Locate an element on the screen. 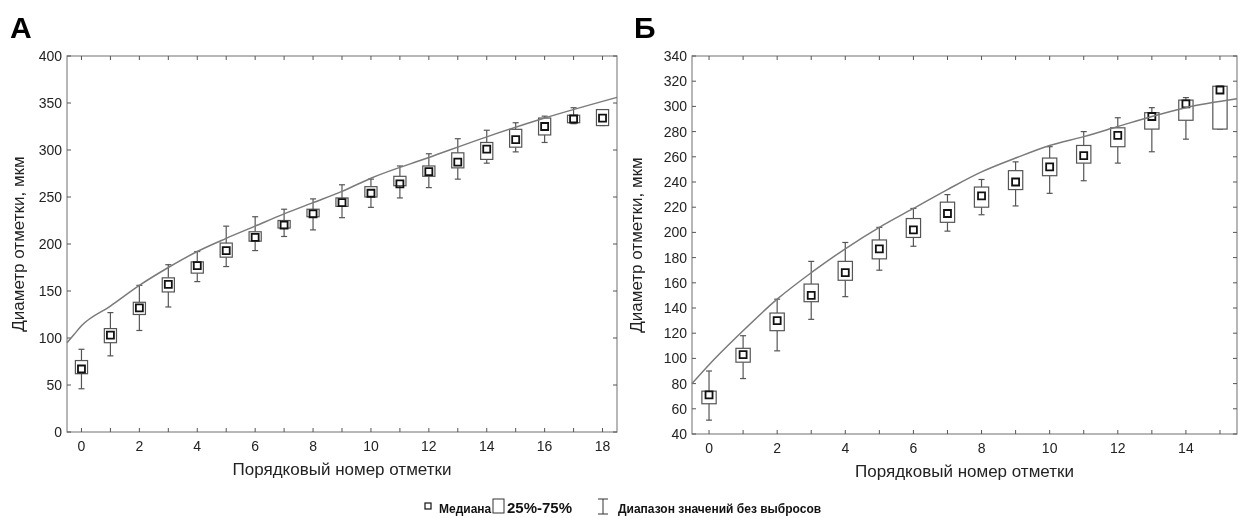 Image resolution: width=1243 pixels, height=518 pixels. y-tick-label: 400 is located at coordinates (50, 56).